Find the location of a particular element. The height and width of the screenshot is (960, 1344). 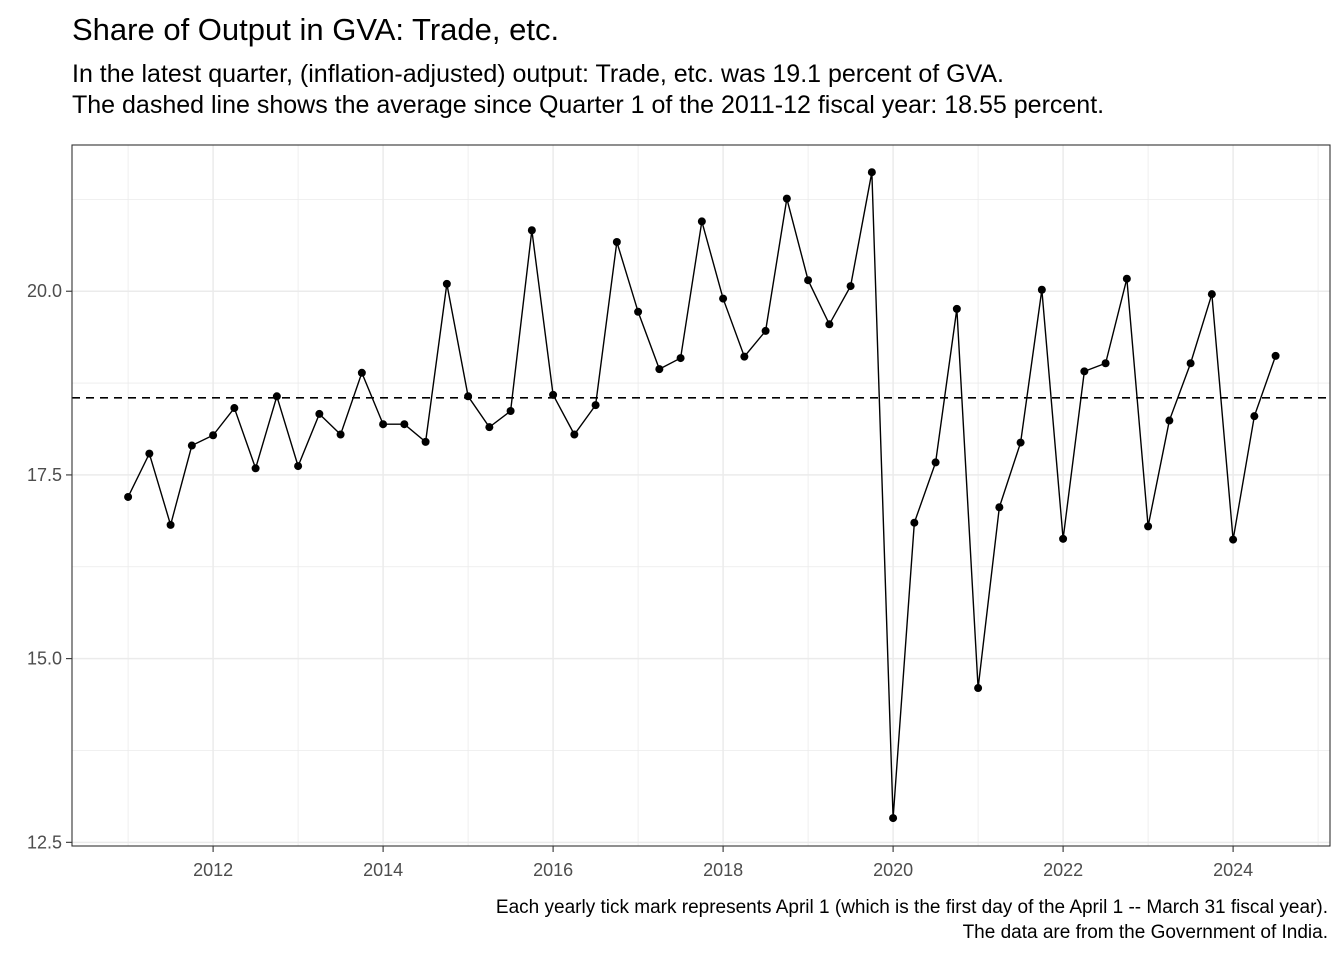

x-tick-label: 2020 is located at coordinates (893, 870).